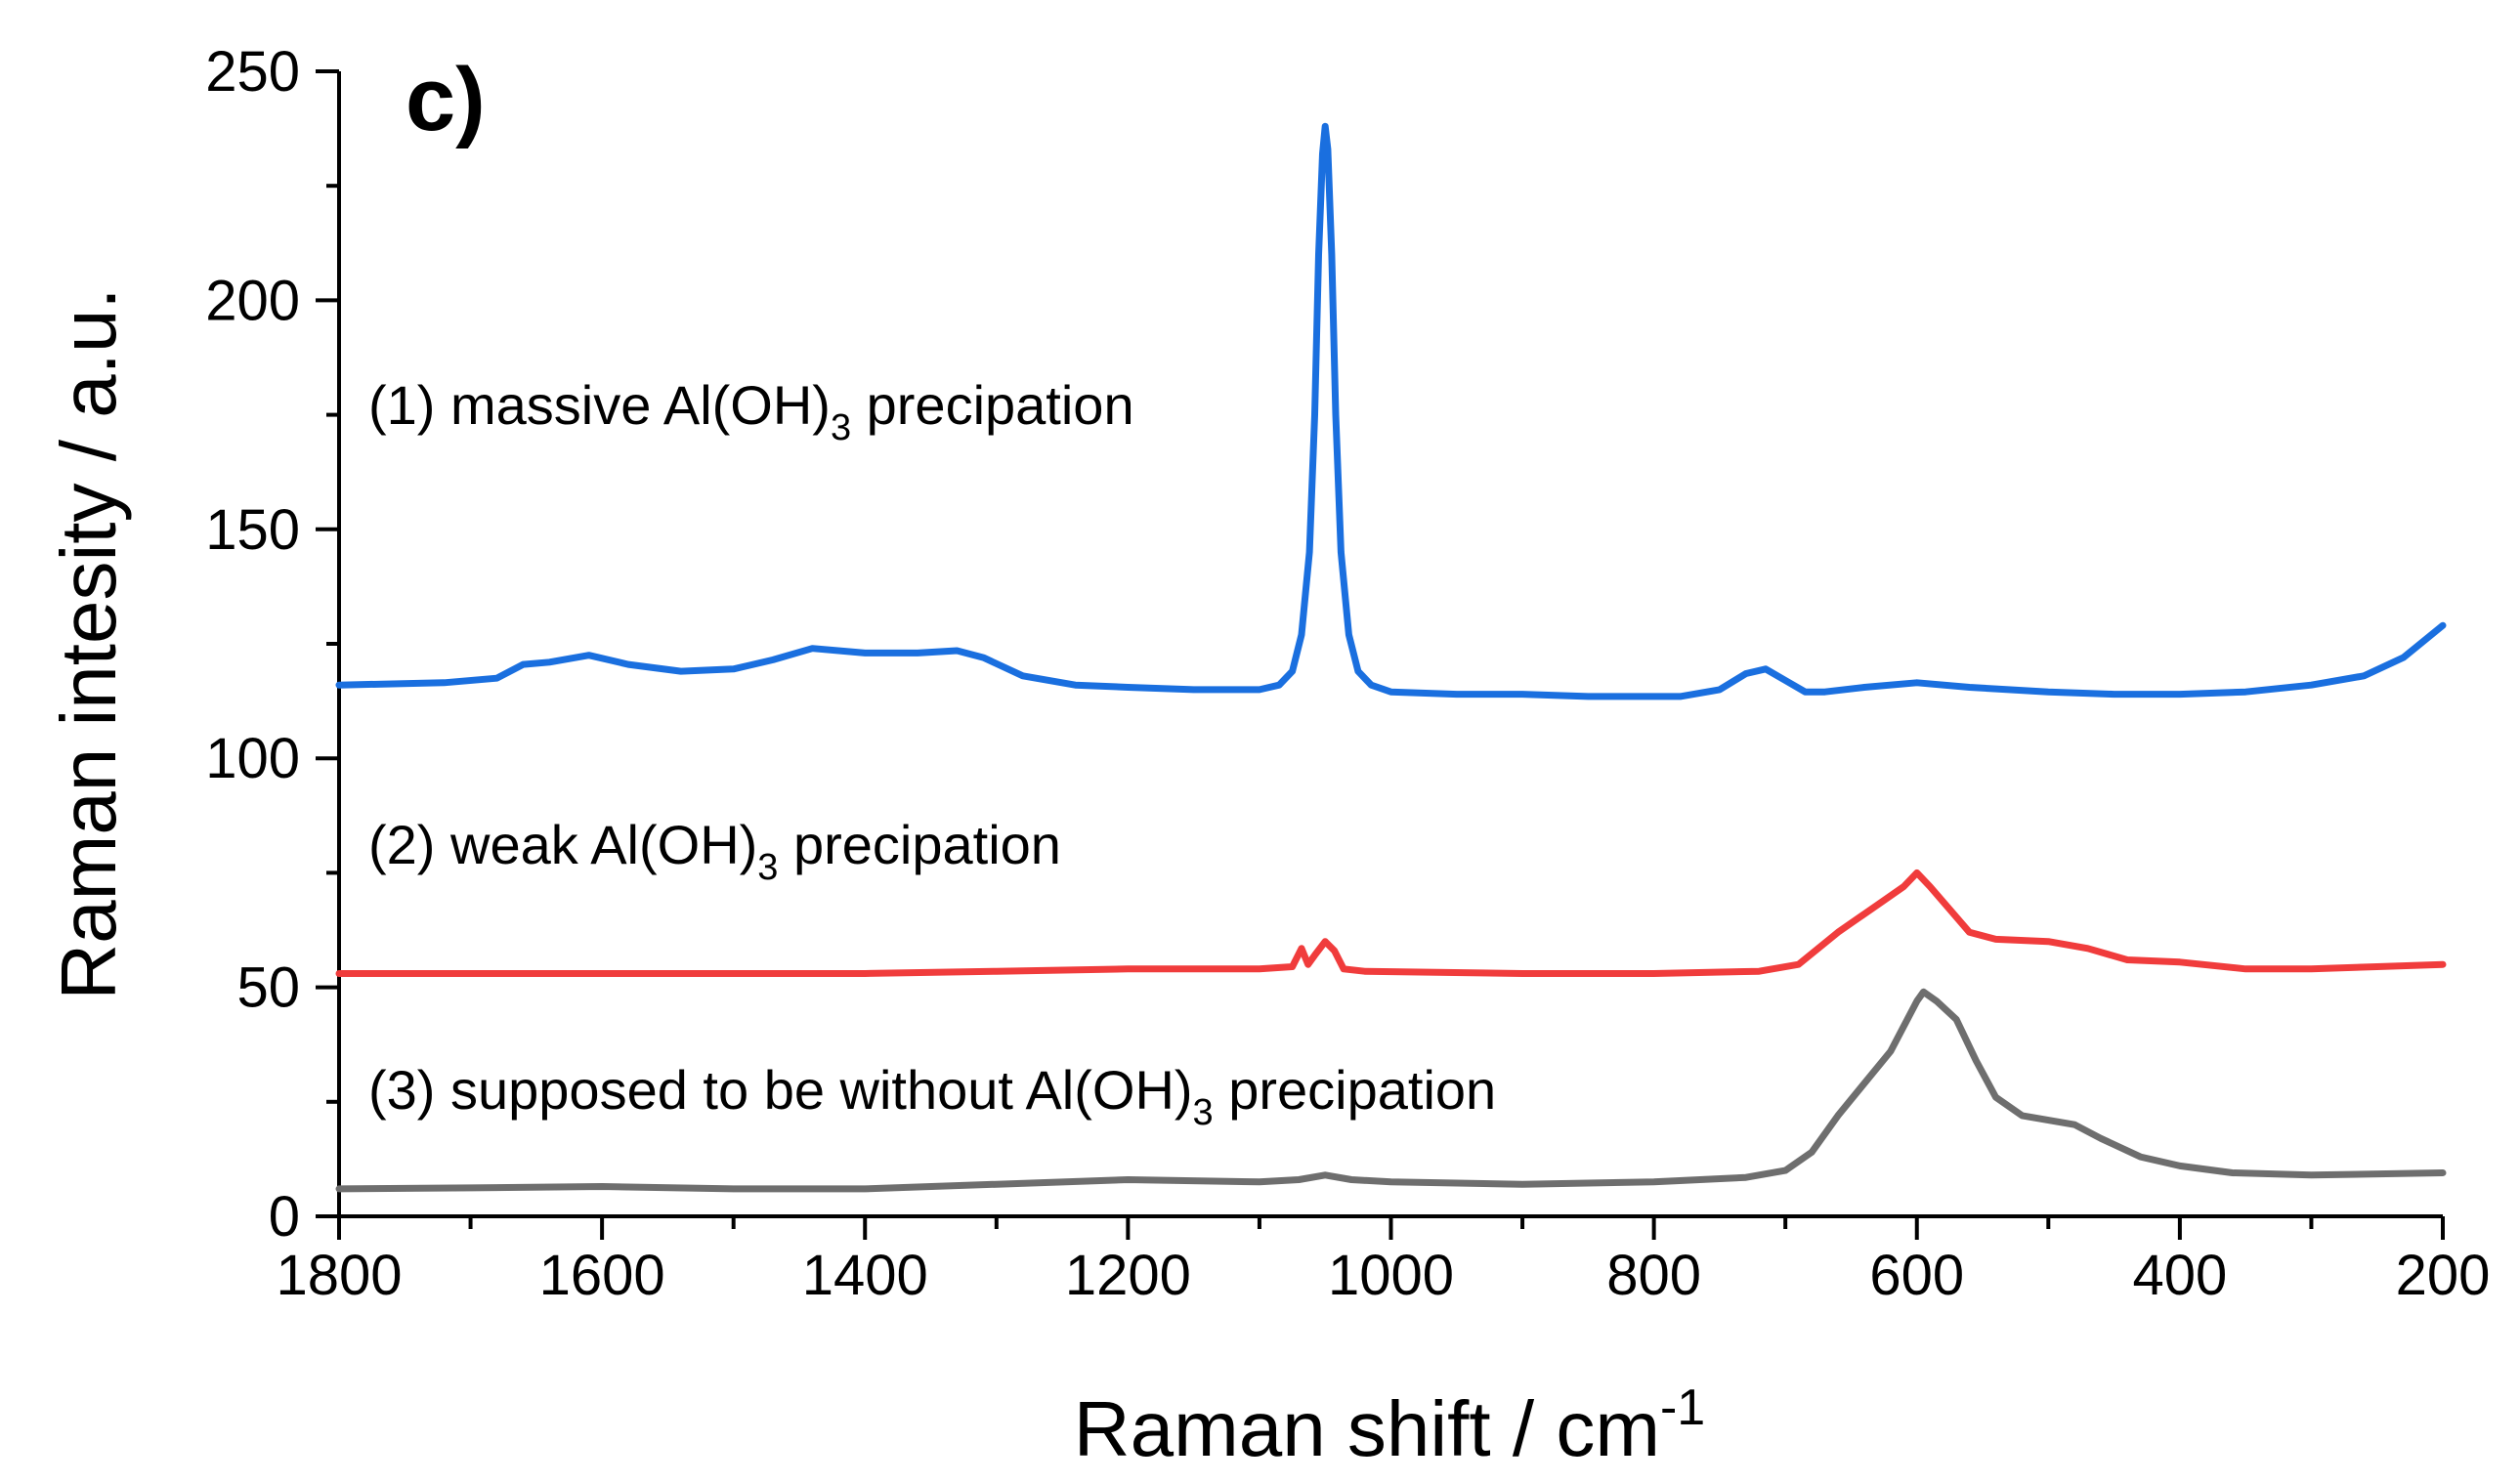 The width and height of the screenshot is (2520, 1484). I want to click on y-axis-title: Raman intesity / a.u., so click(88, 643).